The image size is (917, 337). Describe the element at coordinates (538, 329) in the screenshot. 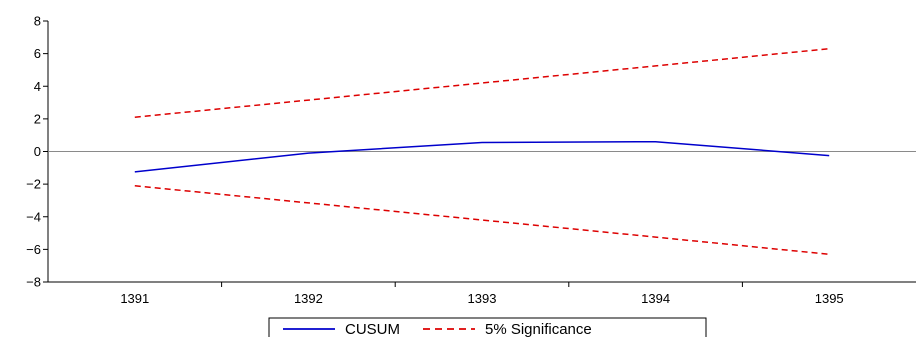

I see `legend-label-1: 5% Significance` at that location.